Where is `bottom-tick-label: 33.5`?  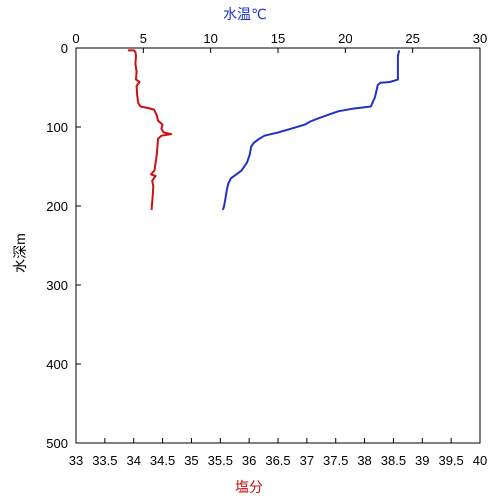
bottom-tick-label: 33.5 is located at coordinates (104, 460).